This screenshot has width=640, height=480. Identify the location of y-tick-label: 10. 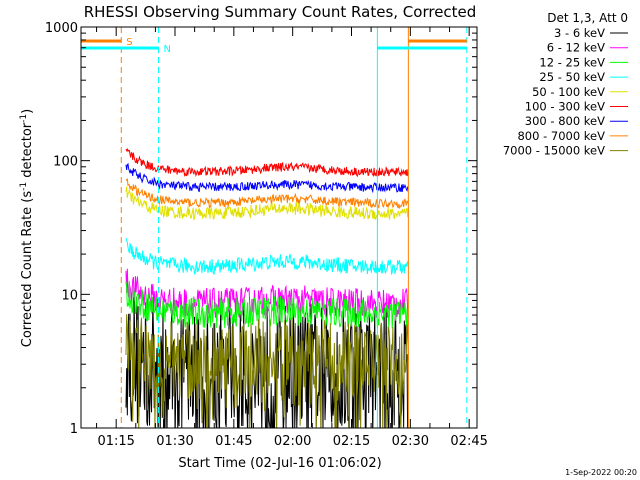
(69, 295).